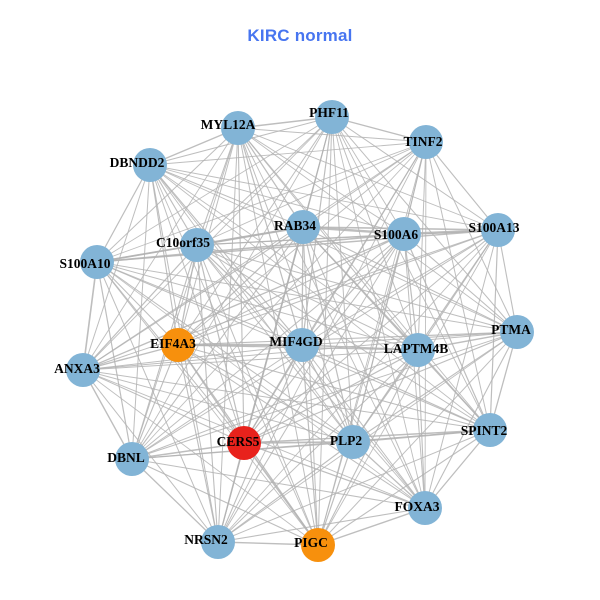 The width and height of the screenshot is (600, 600). Describe the element at coordinates (425, 508) in the screenshot. I see `network-node-foxa3` at that location.